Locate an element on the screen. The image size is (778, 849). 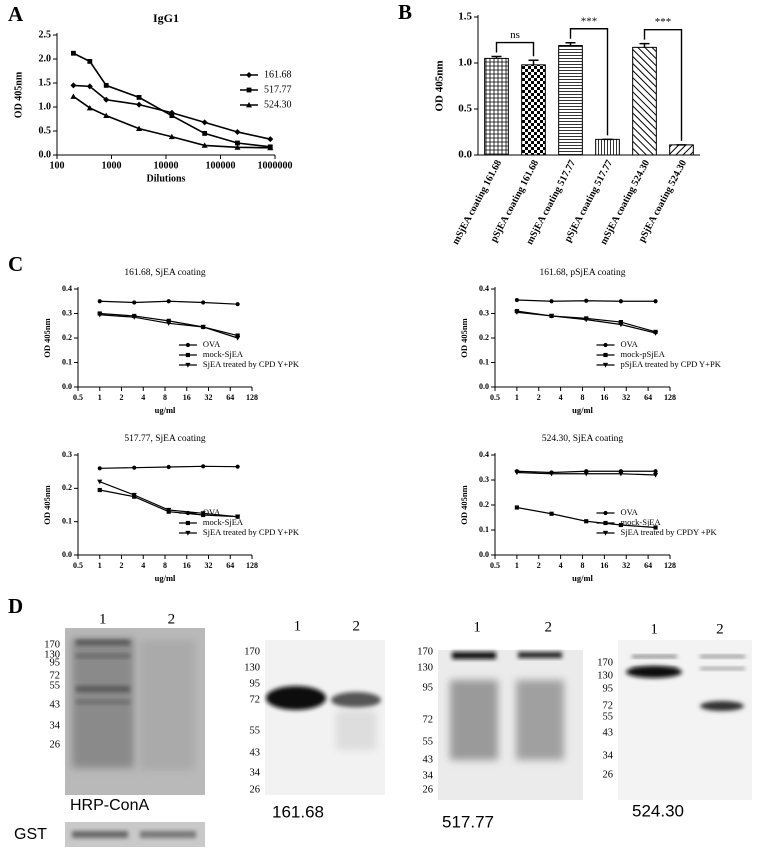
blot-caption: 161.68 is located at coordinates (298, 811).